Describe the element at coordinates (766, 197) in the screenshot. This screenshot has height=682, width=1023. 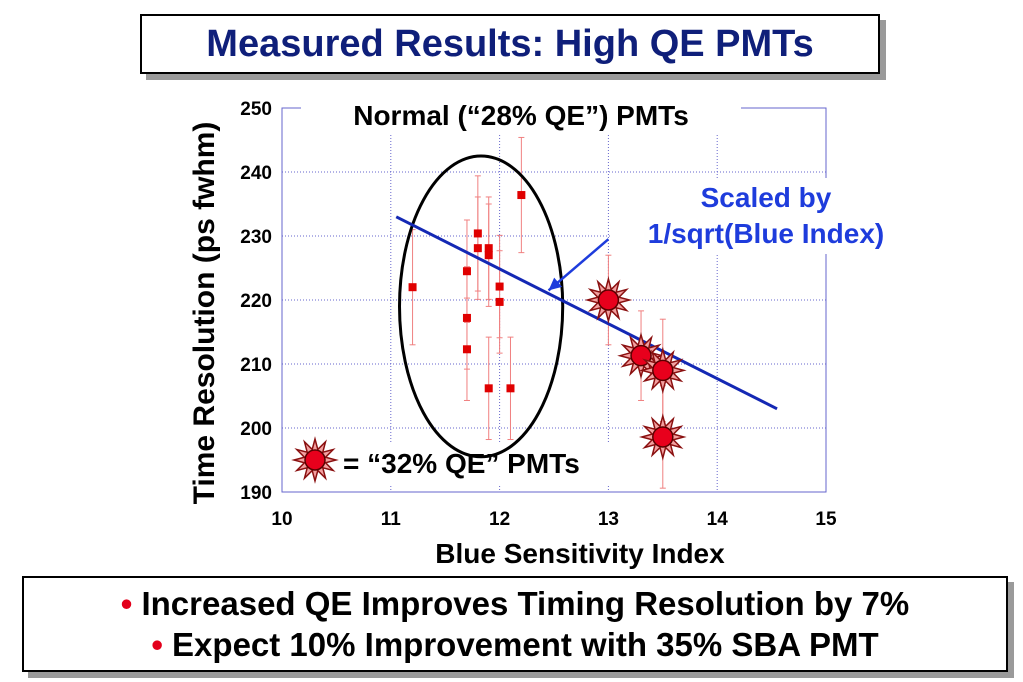
I see `fit-label-line-1: Scaled by` at that location.